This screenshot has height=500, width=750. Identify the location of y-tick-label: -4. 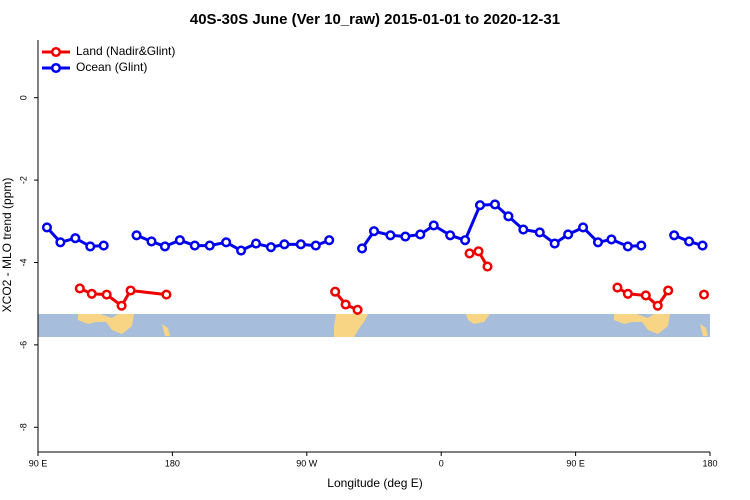
(23, 262).